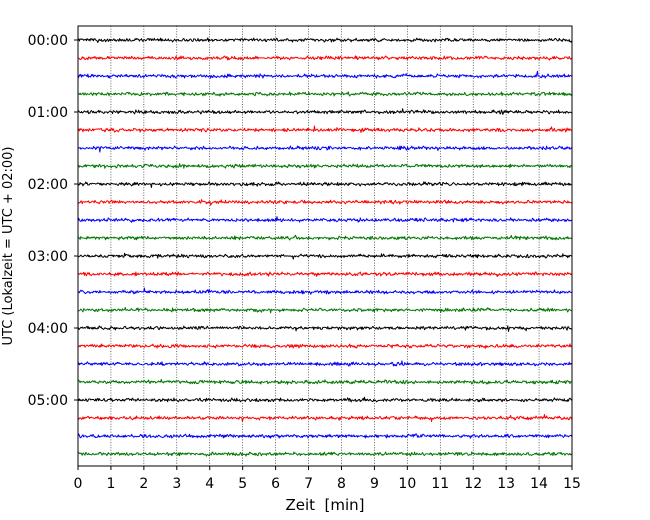 The height and width of the screenshot is (520, 650). I want to click on x-tick-label: 11, so click(440, 484).